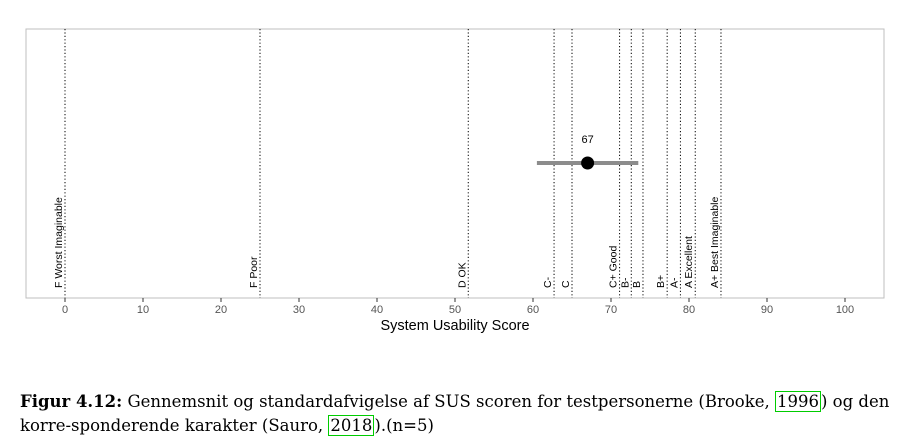 The image size is (902, 440). I want to click on reference-label: F Poor, so click(254, 272).